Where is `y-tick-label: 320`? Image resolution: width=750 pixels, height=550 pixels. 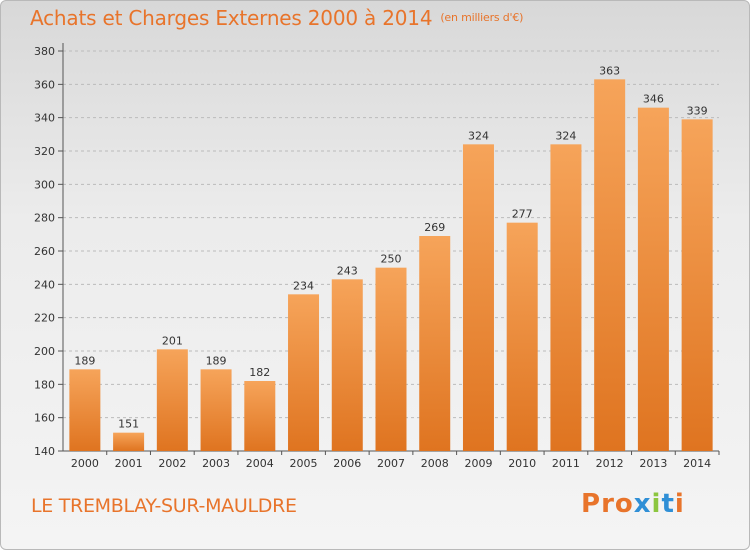
y-tick-label: 320 is located at coordinates (44, 151).